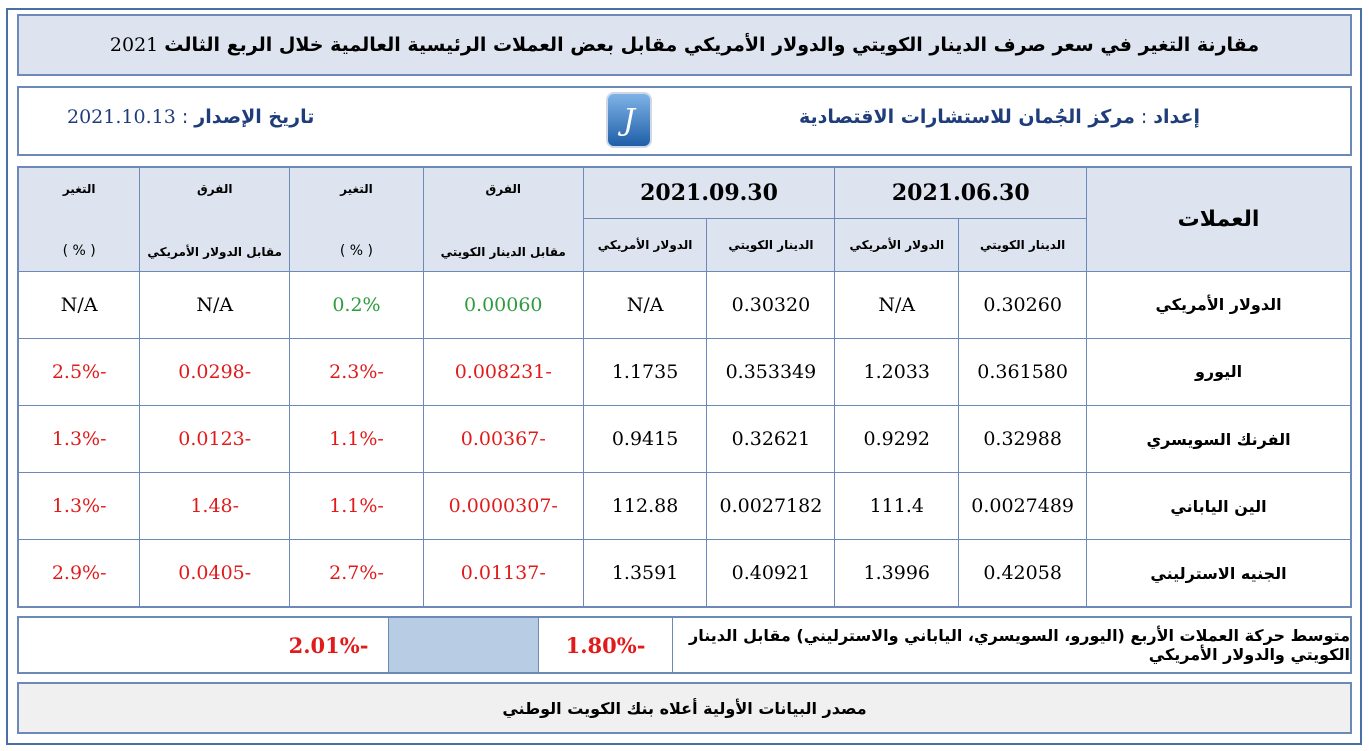  Describe the element at coordinates (503, 219) in the screenshot. I see `diff-kwd-header: الفرق مقابل الدينار الكويتي` at that location.